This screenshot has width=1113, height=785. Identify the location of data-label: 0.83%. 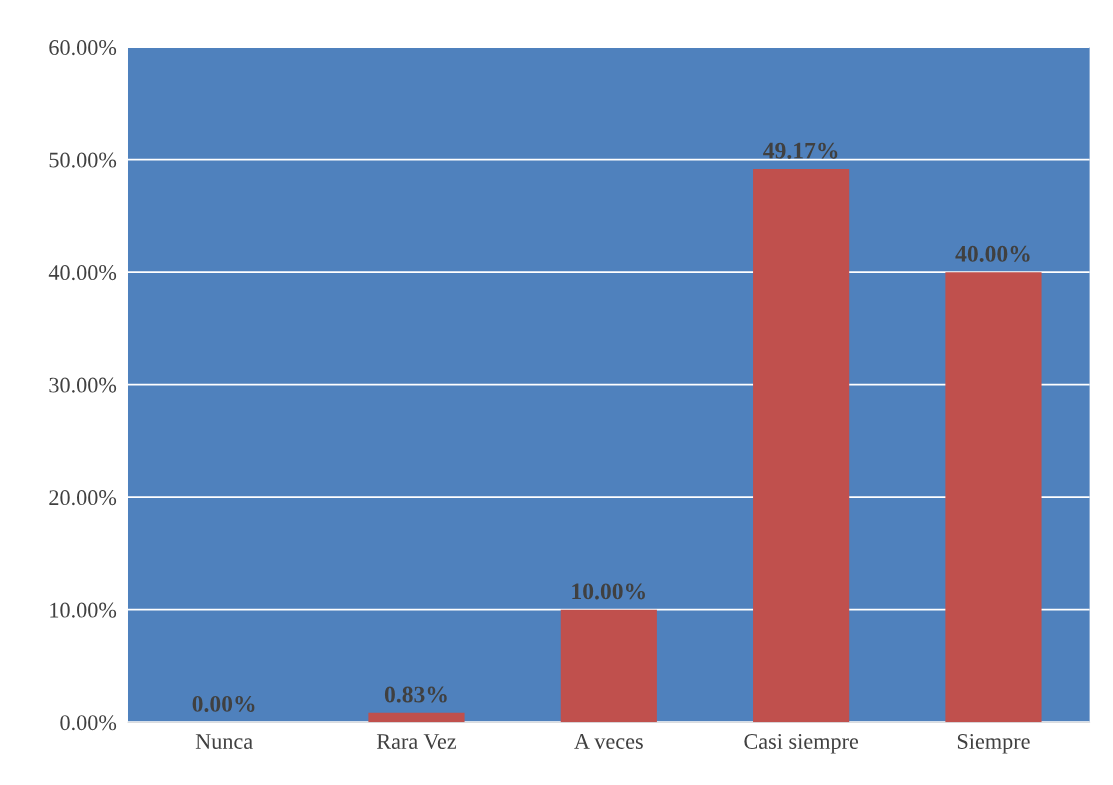
(415, 694).